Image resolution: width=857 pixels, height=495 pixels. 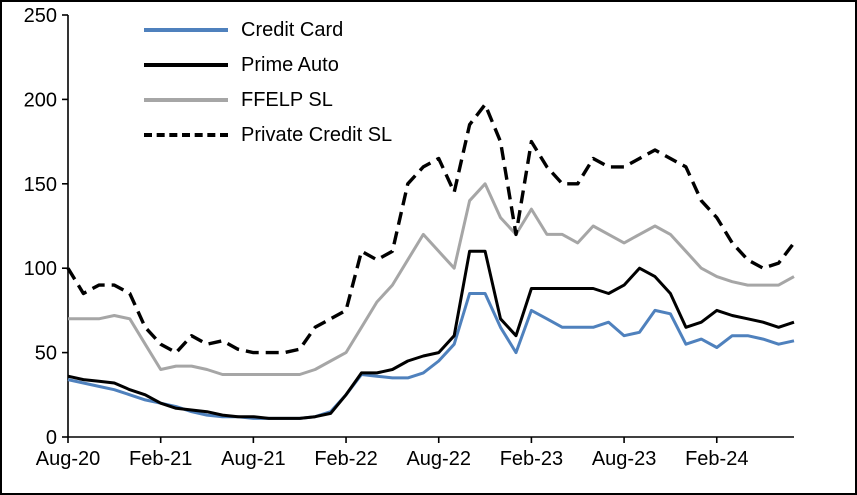 What do you see at coordinates (40, 269) in the screenshot?
I see `y-tick-label: 100` at bounding box center [40, 269].